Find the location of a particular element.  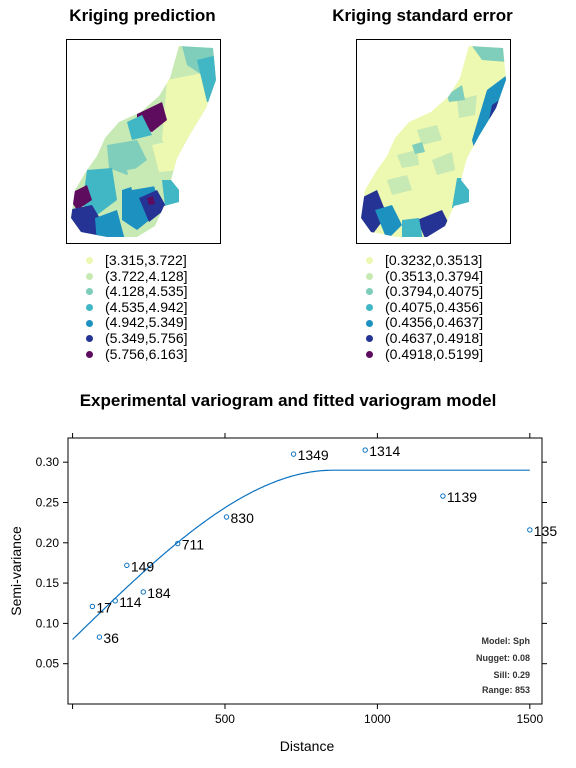

prediction-map is located at coordinates (143, 141).